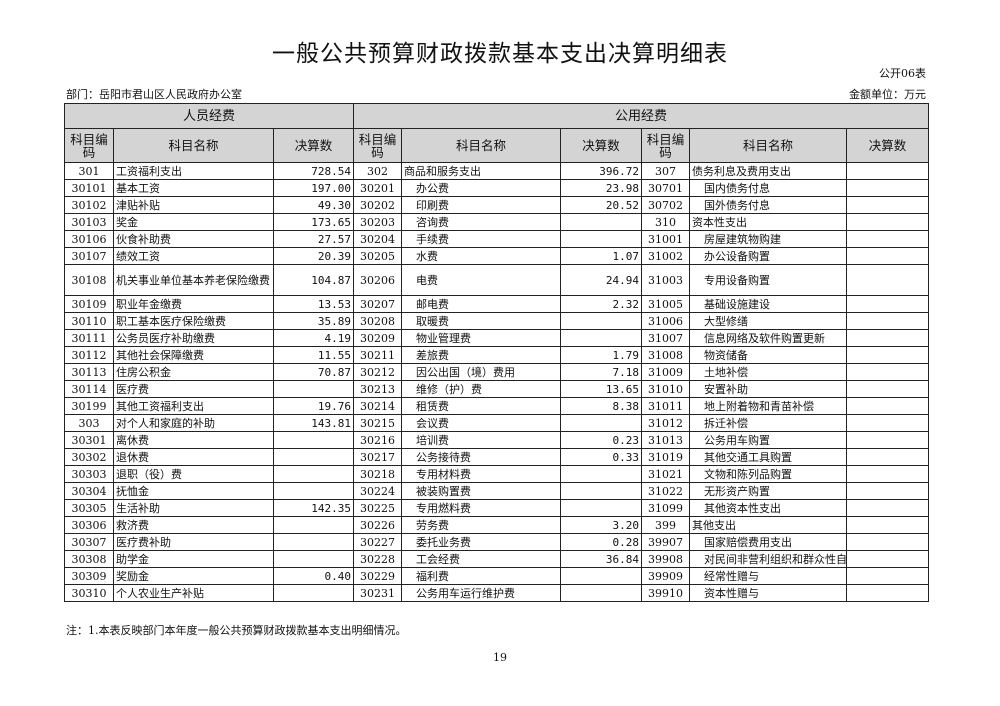 This screenshot has width=1000, height=706. I want to click on item-name: 退休费, so click(193, 457).